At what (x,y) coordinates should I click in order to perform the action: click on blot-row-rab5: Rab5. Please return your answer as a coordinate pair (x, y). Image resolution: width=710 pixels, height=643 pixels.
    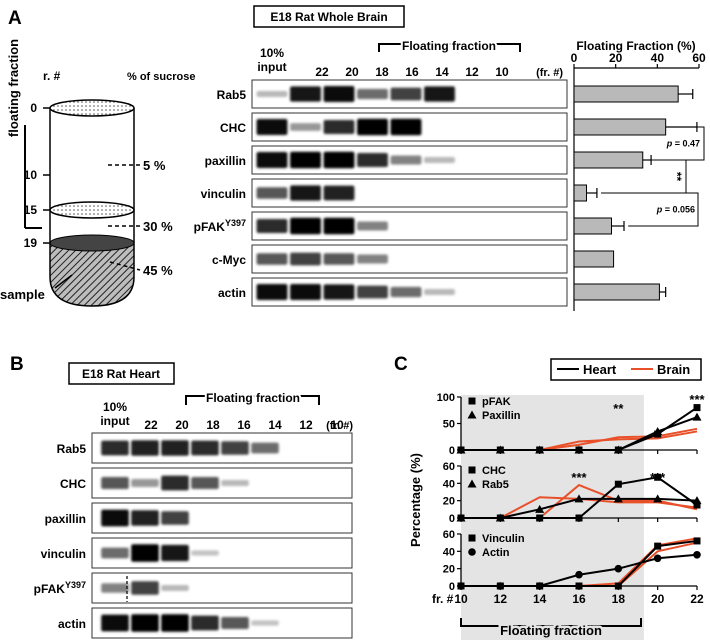
    Looking at the image, I should click on (392, 94).